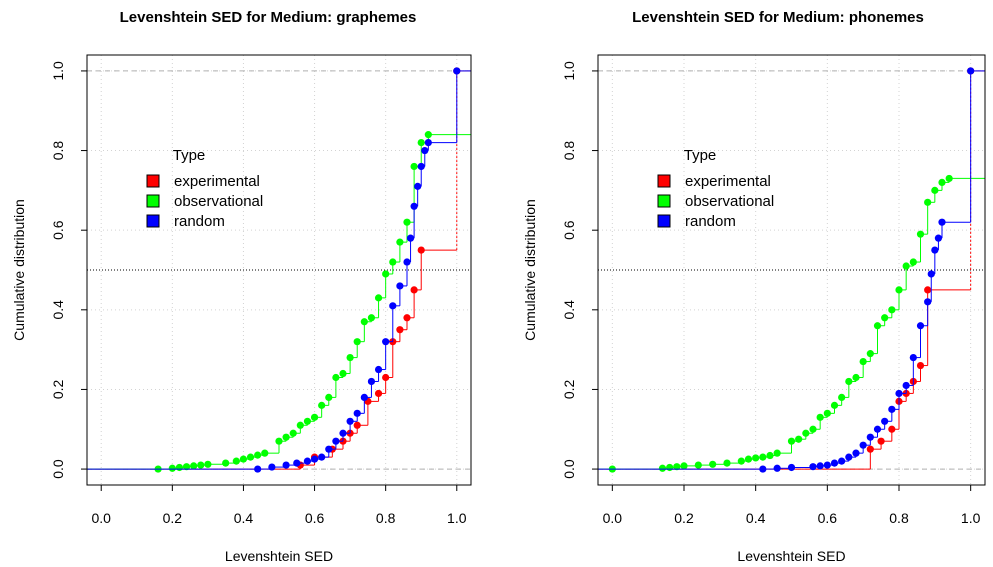  Describe the element at coordinates (173, 518) in the screenshot. I see `x-tick-label: 0.2` at that location.